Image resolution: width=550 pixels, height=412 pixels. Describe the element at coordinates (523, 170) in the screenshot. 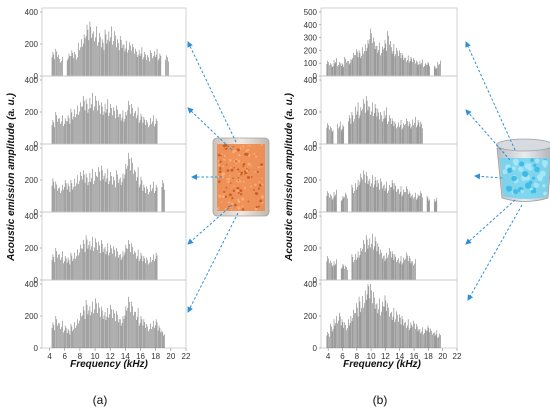

I see `blue-particle-cup-icon` at that location.